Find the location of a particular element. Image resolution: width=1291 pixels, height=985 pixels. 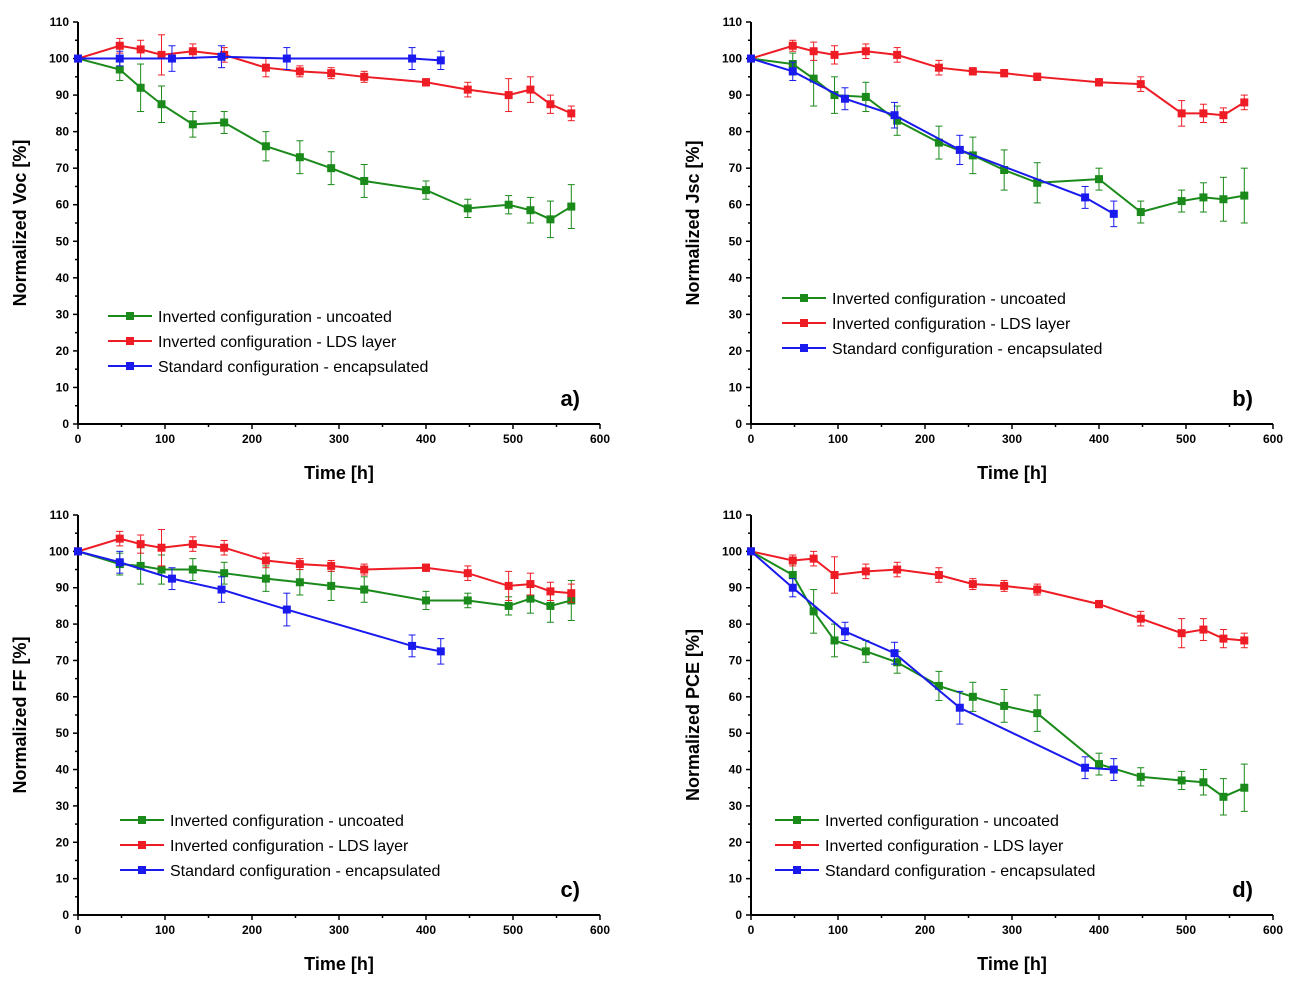

x-tick-label: 200 is located at coordinates (252, 930).